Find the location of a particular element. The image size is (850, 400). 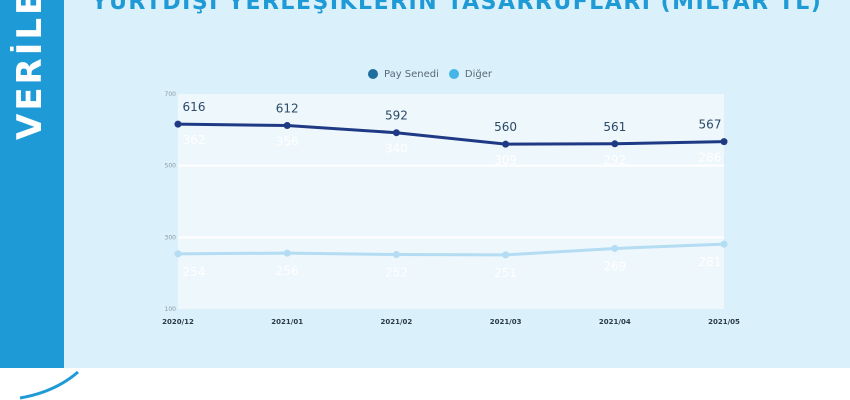

legend-item-pay-senedi: Pay Senedi is located at coordinates (403, 74).